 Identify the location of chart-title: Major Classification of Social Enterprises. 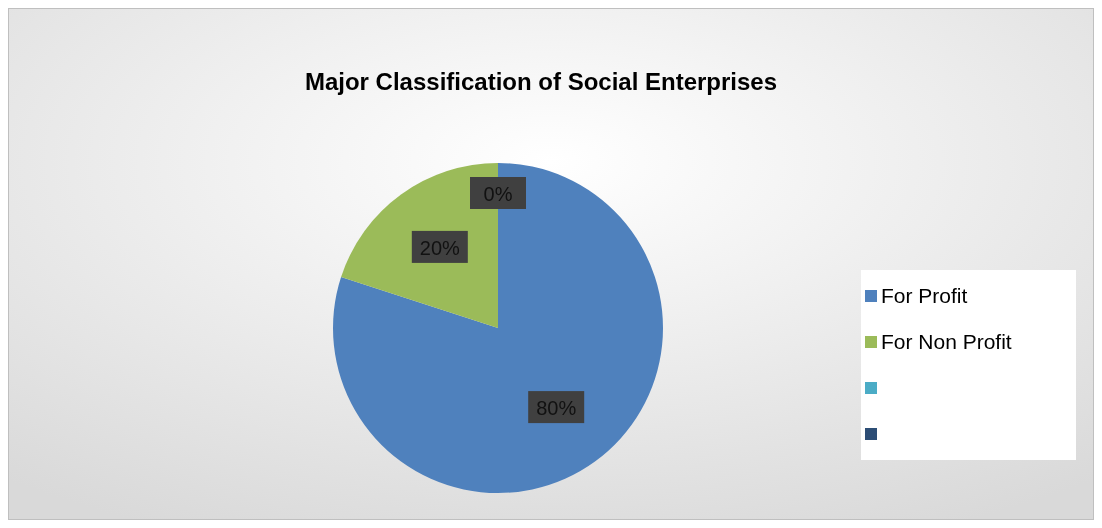
(541, 81).